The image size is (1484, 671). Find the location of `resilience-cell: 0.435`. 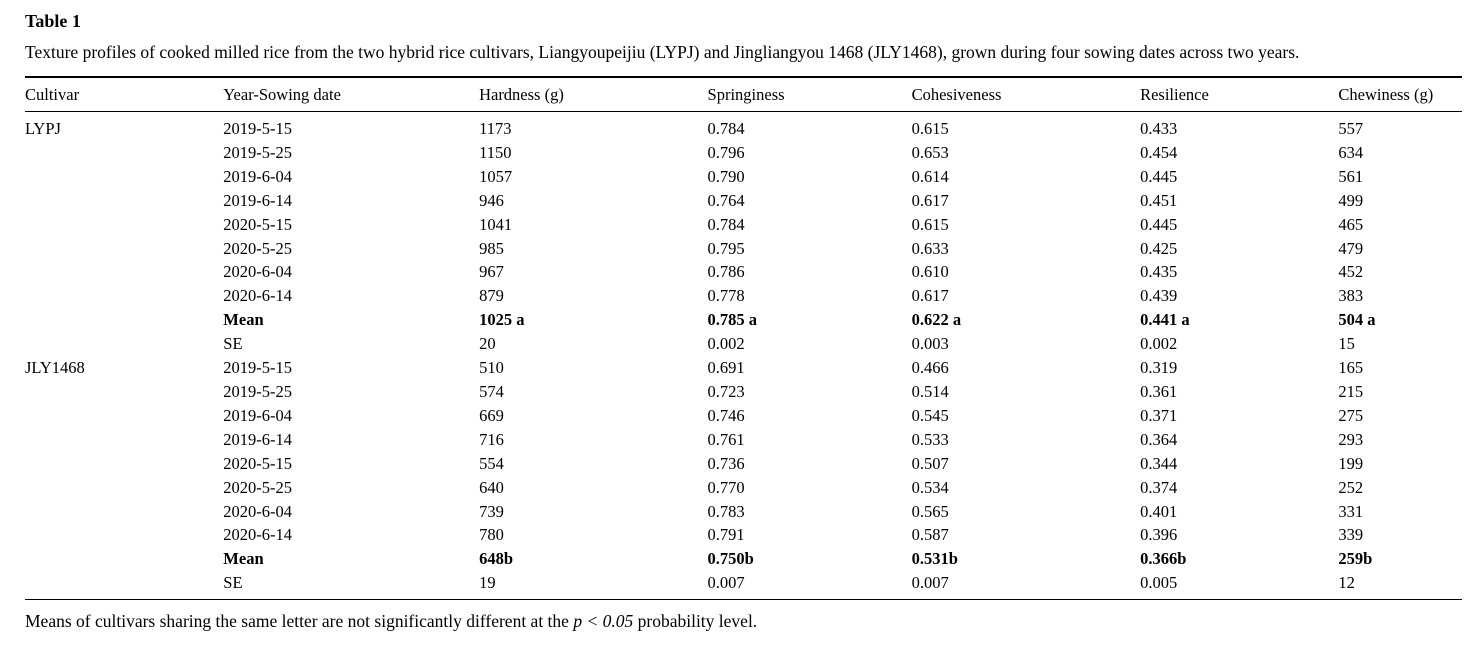

resilience-cell: 0.435 is located at coordinates (1159, 272).